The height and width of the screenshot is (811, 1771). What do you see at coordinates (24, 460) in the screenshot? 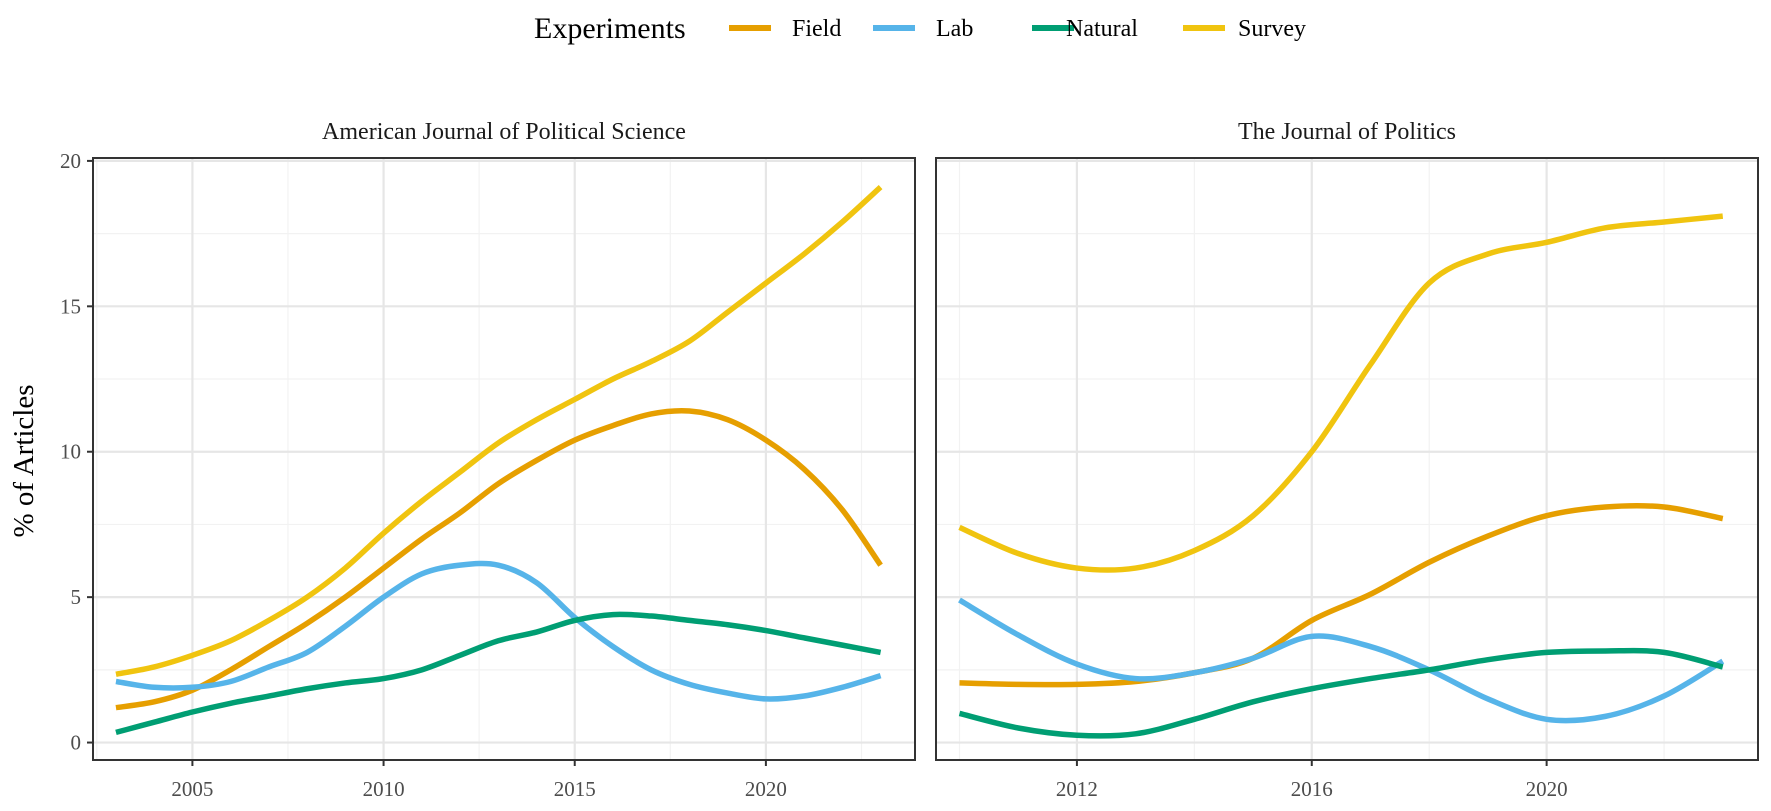
I see `y-axis-label: % of Articles` at bounding box center [24, 460].